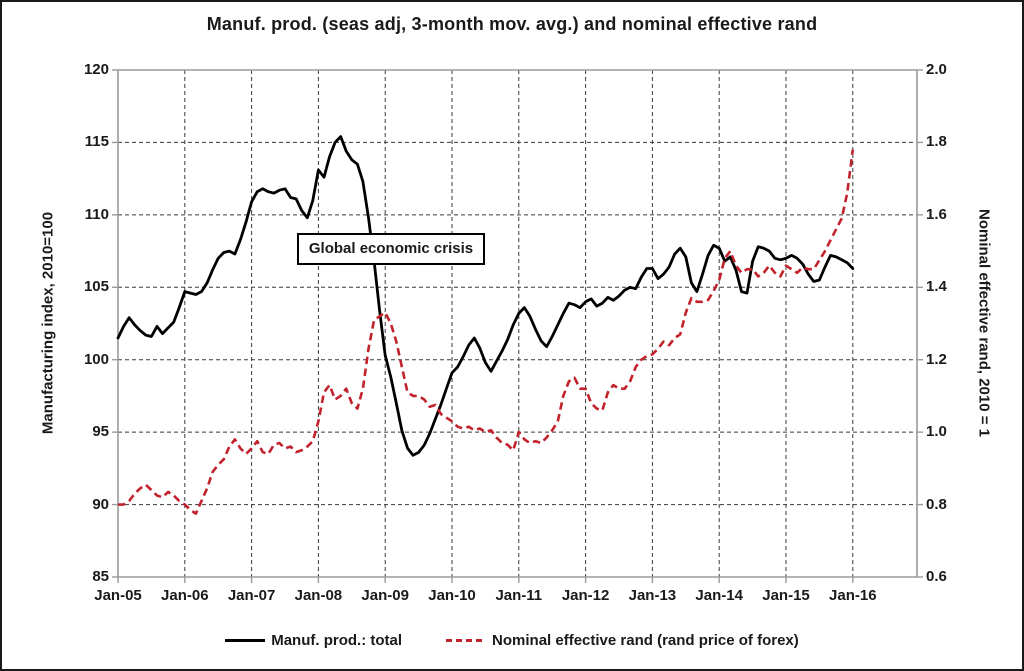 The height and width of the screenshot is (671, 1024). I want to click on x-axis-tick-label: Jan-06, so click(185, 595).